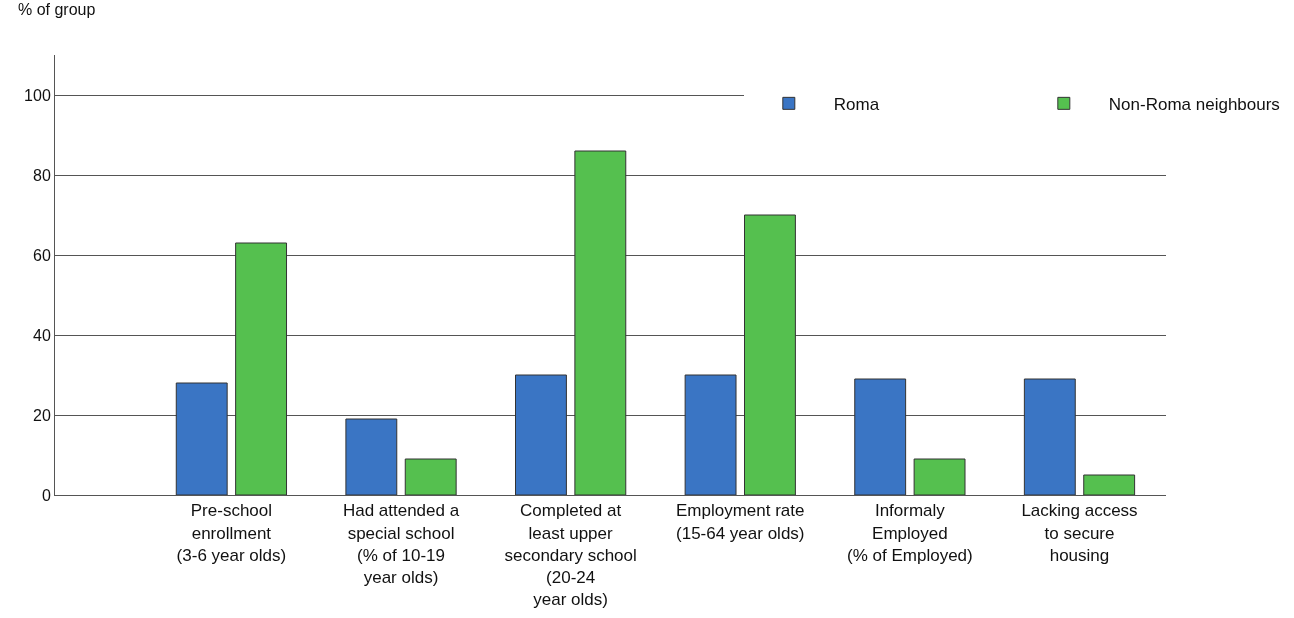  Describe the element at coordinates (42, 175) in the screenshot. I see `y-tick-label: 80` at that location.